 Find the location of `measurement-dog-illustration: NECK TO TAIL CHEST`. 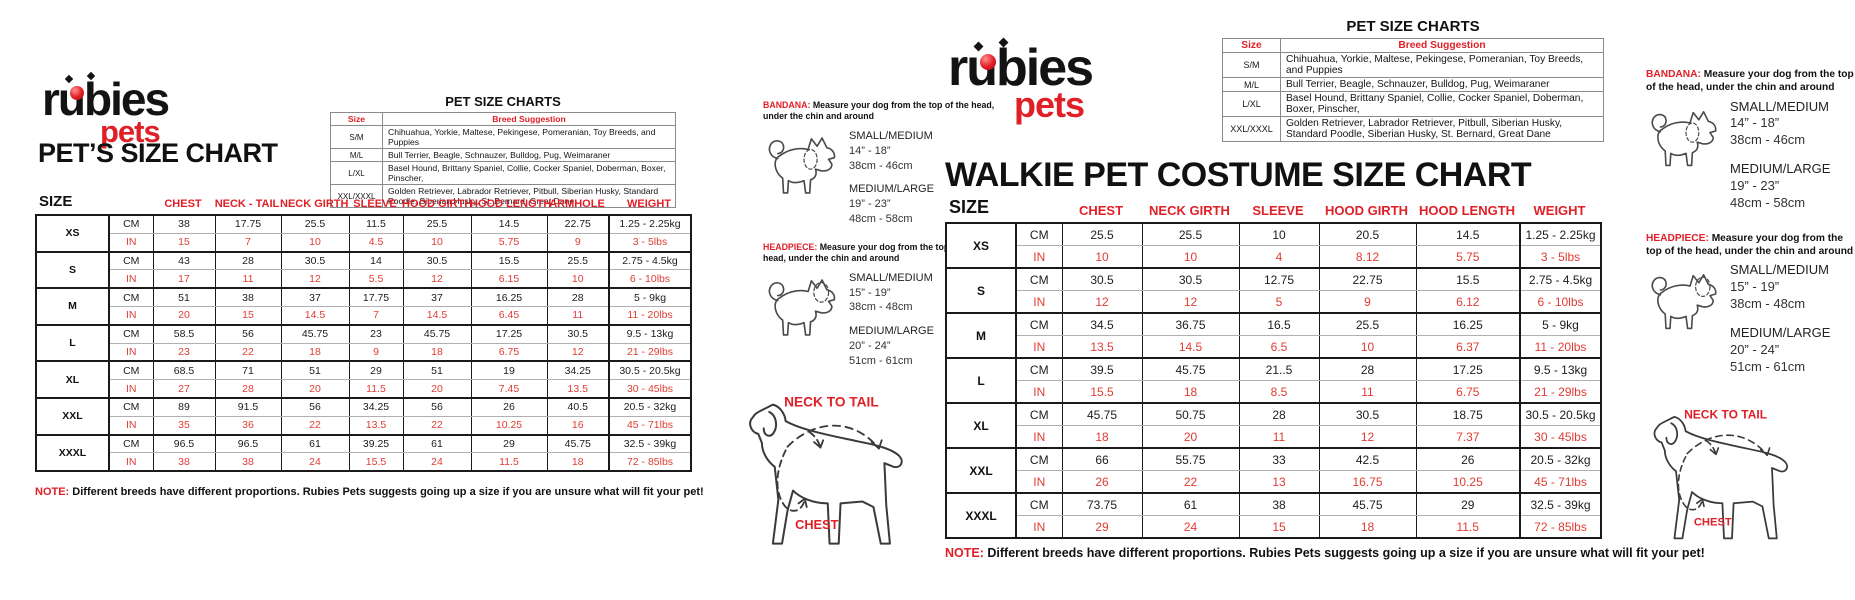

measurement-dog-illustration: NECK TO TAIL CHEST is located at coordinates (825, 479).